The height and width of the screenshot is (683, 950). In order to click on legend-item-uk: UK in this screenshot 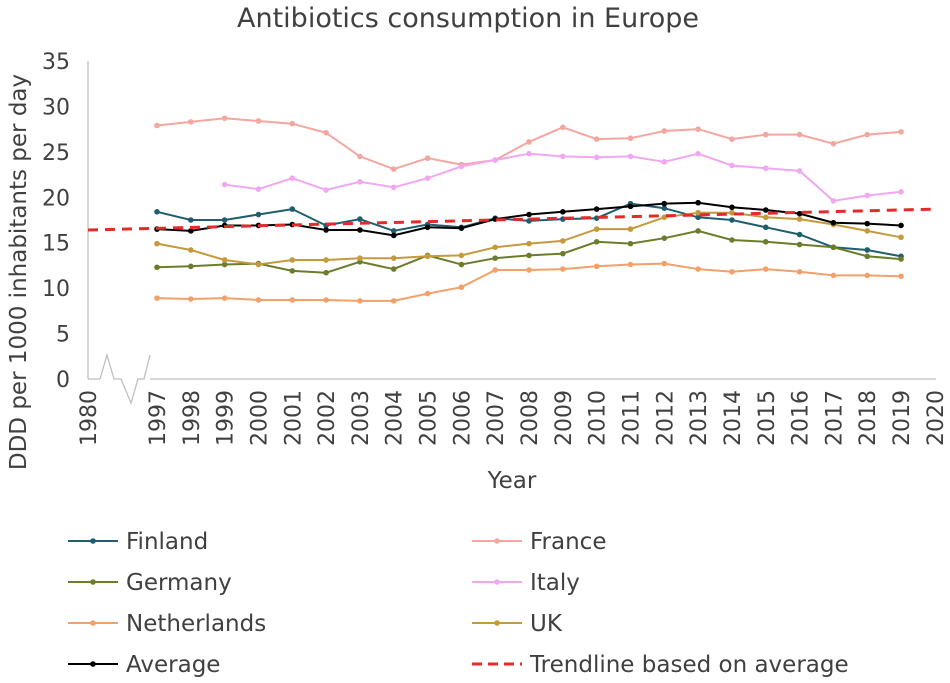, I will do `click(517, 624)`.